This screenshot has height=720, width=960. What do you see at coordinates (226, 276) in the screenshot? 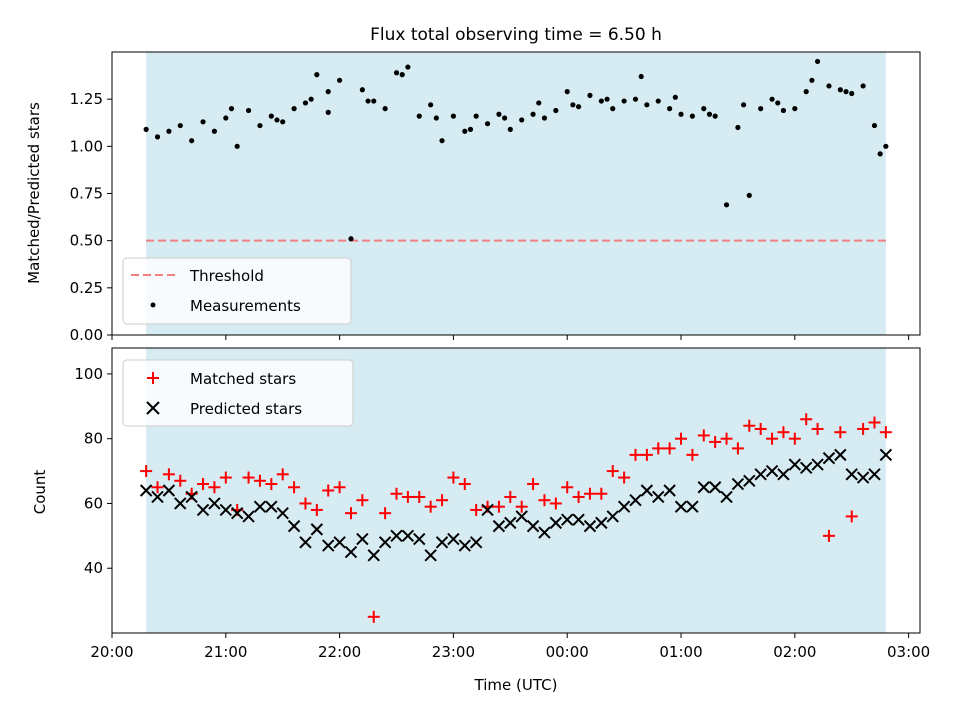
I see `legend-threshold-label: Threshold` at bounding box center [226, 276].